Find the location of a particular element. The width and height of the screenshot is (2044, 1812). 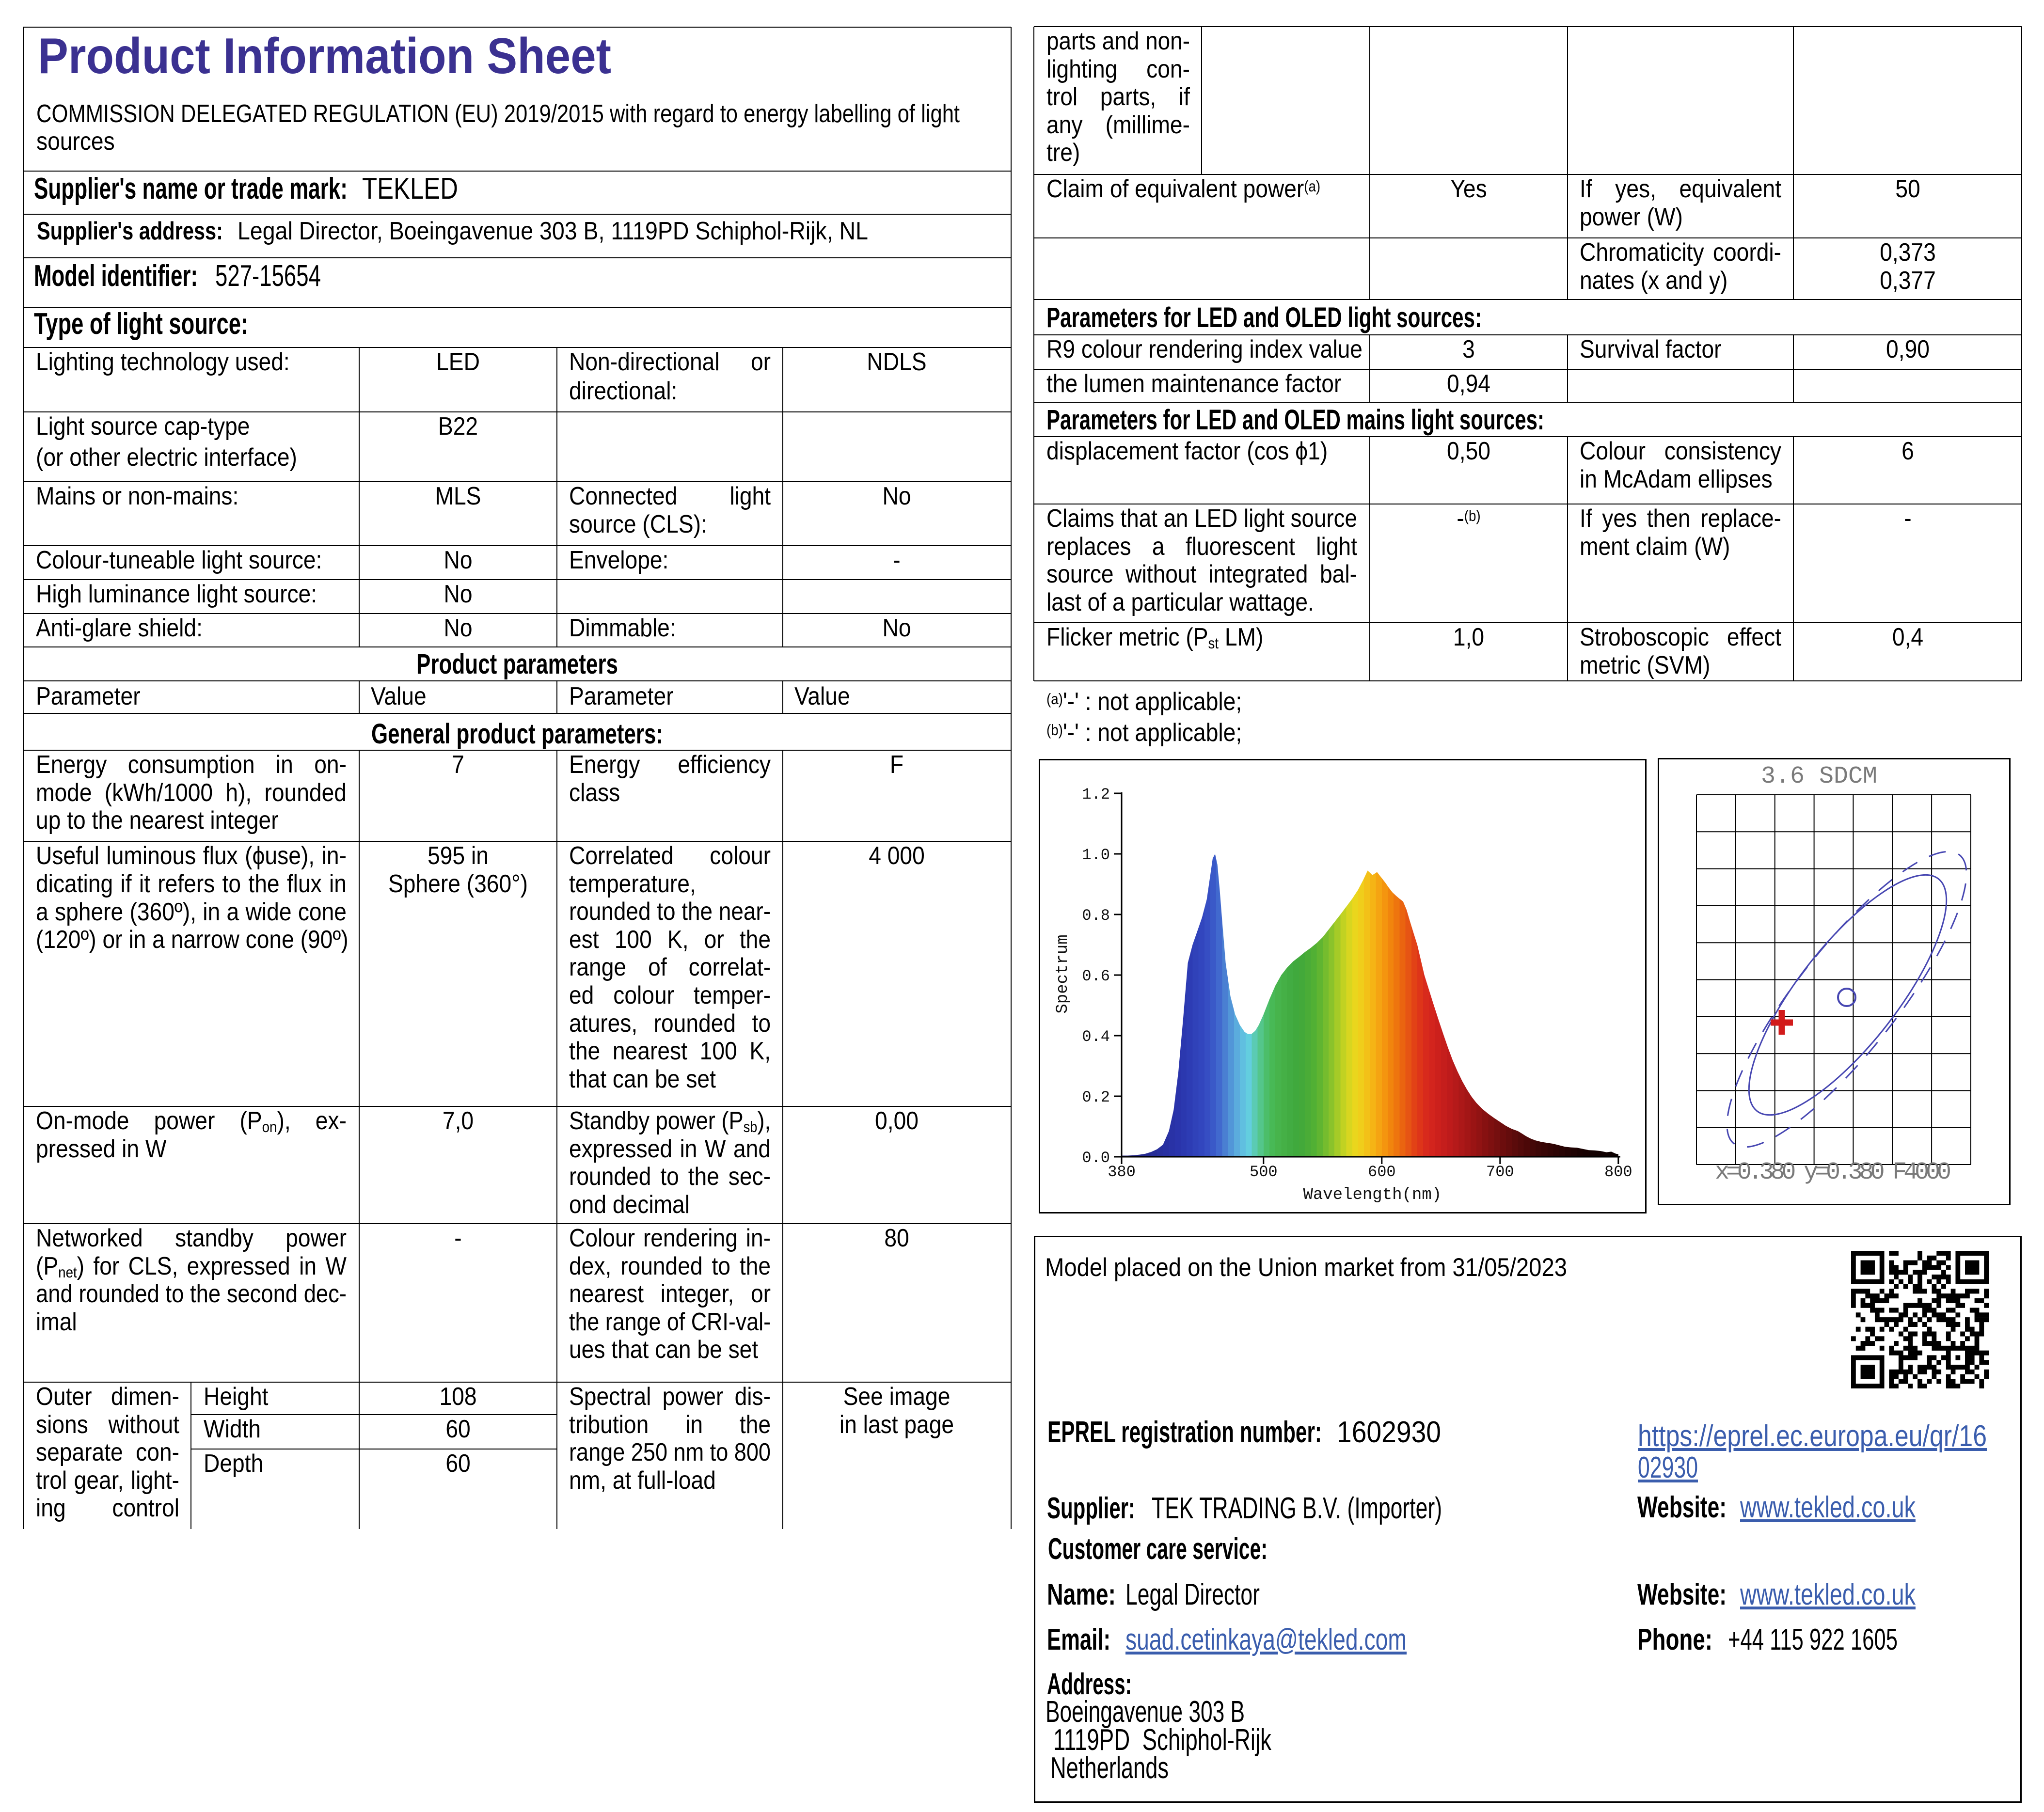

svg-text: 0.4 is located at coordinates (1096, 1037).